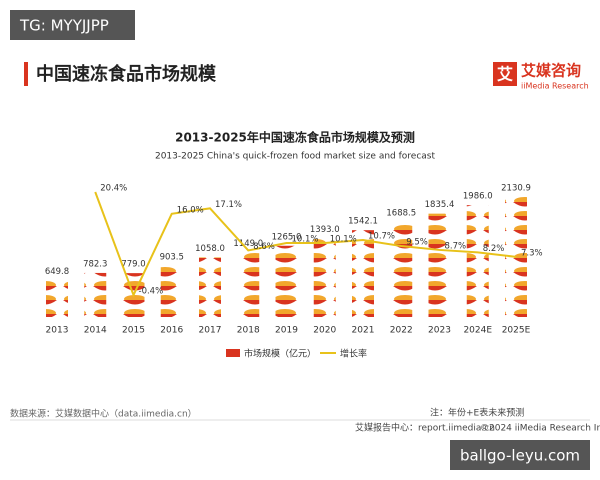 The height and width of the screenshot is (480, 600). Describe the element at coordinates (126, 74) in the screenshot. I see `page-title: 中国速冻食品市场规模` at that location.